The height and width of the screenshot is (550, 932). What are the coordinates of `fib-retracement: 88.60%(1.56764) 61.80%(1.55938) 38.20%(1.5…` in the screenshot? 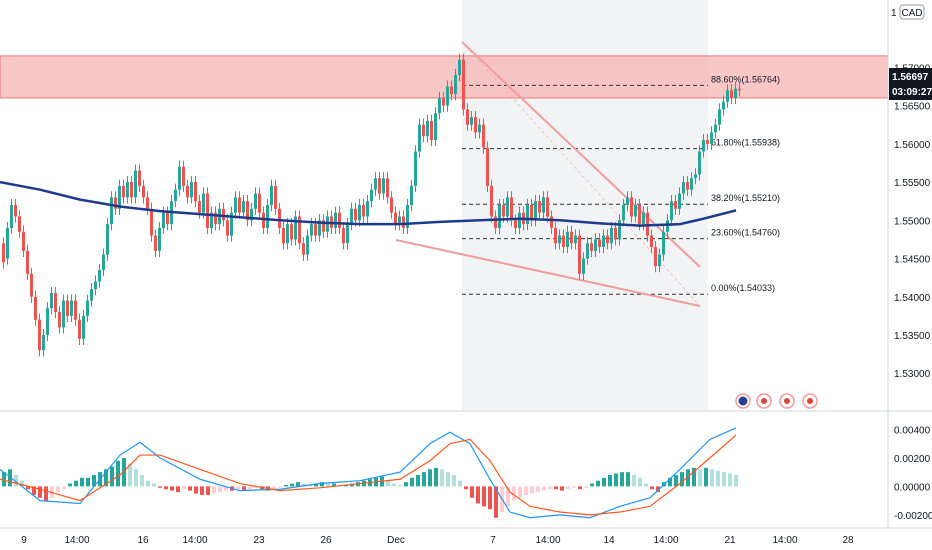 It's located at (621, 184).